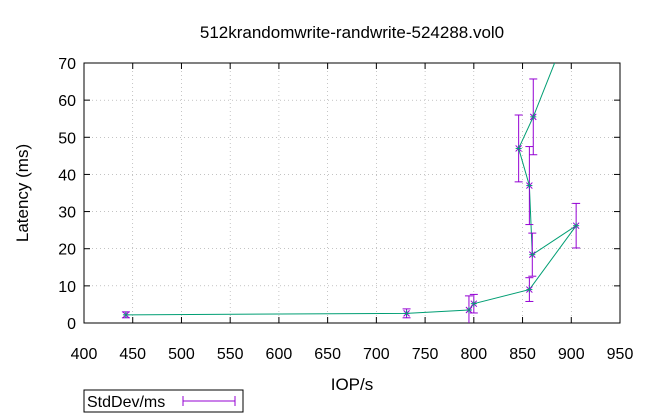  Describe the element at coordinates (376, 354) in the screenshot. I see `x-tick-label: 700` at that location.